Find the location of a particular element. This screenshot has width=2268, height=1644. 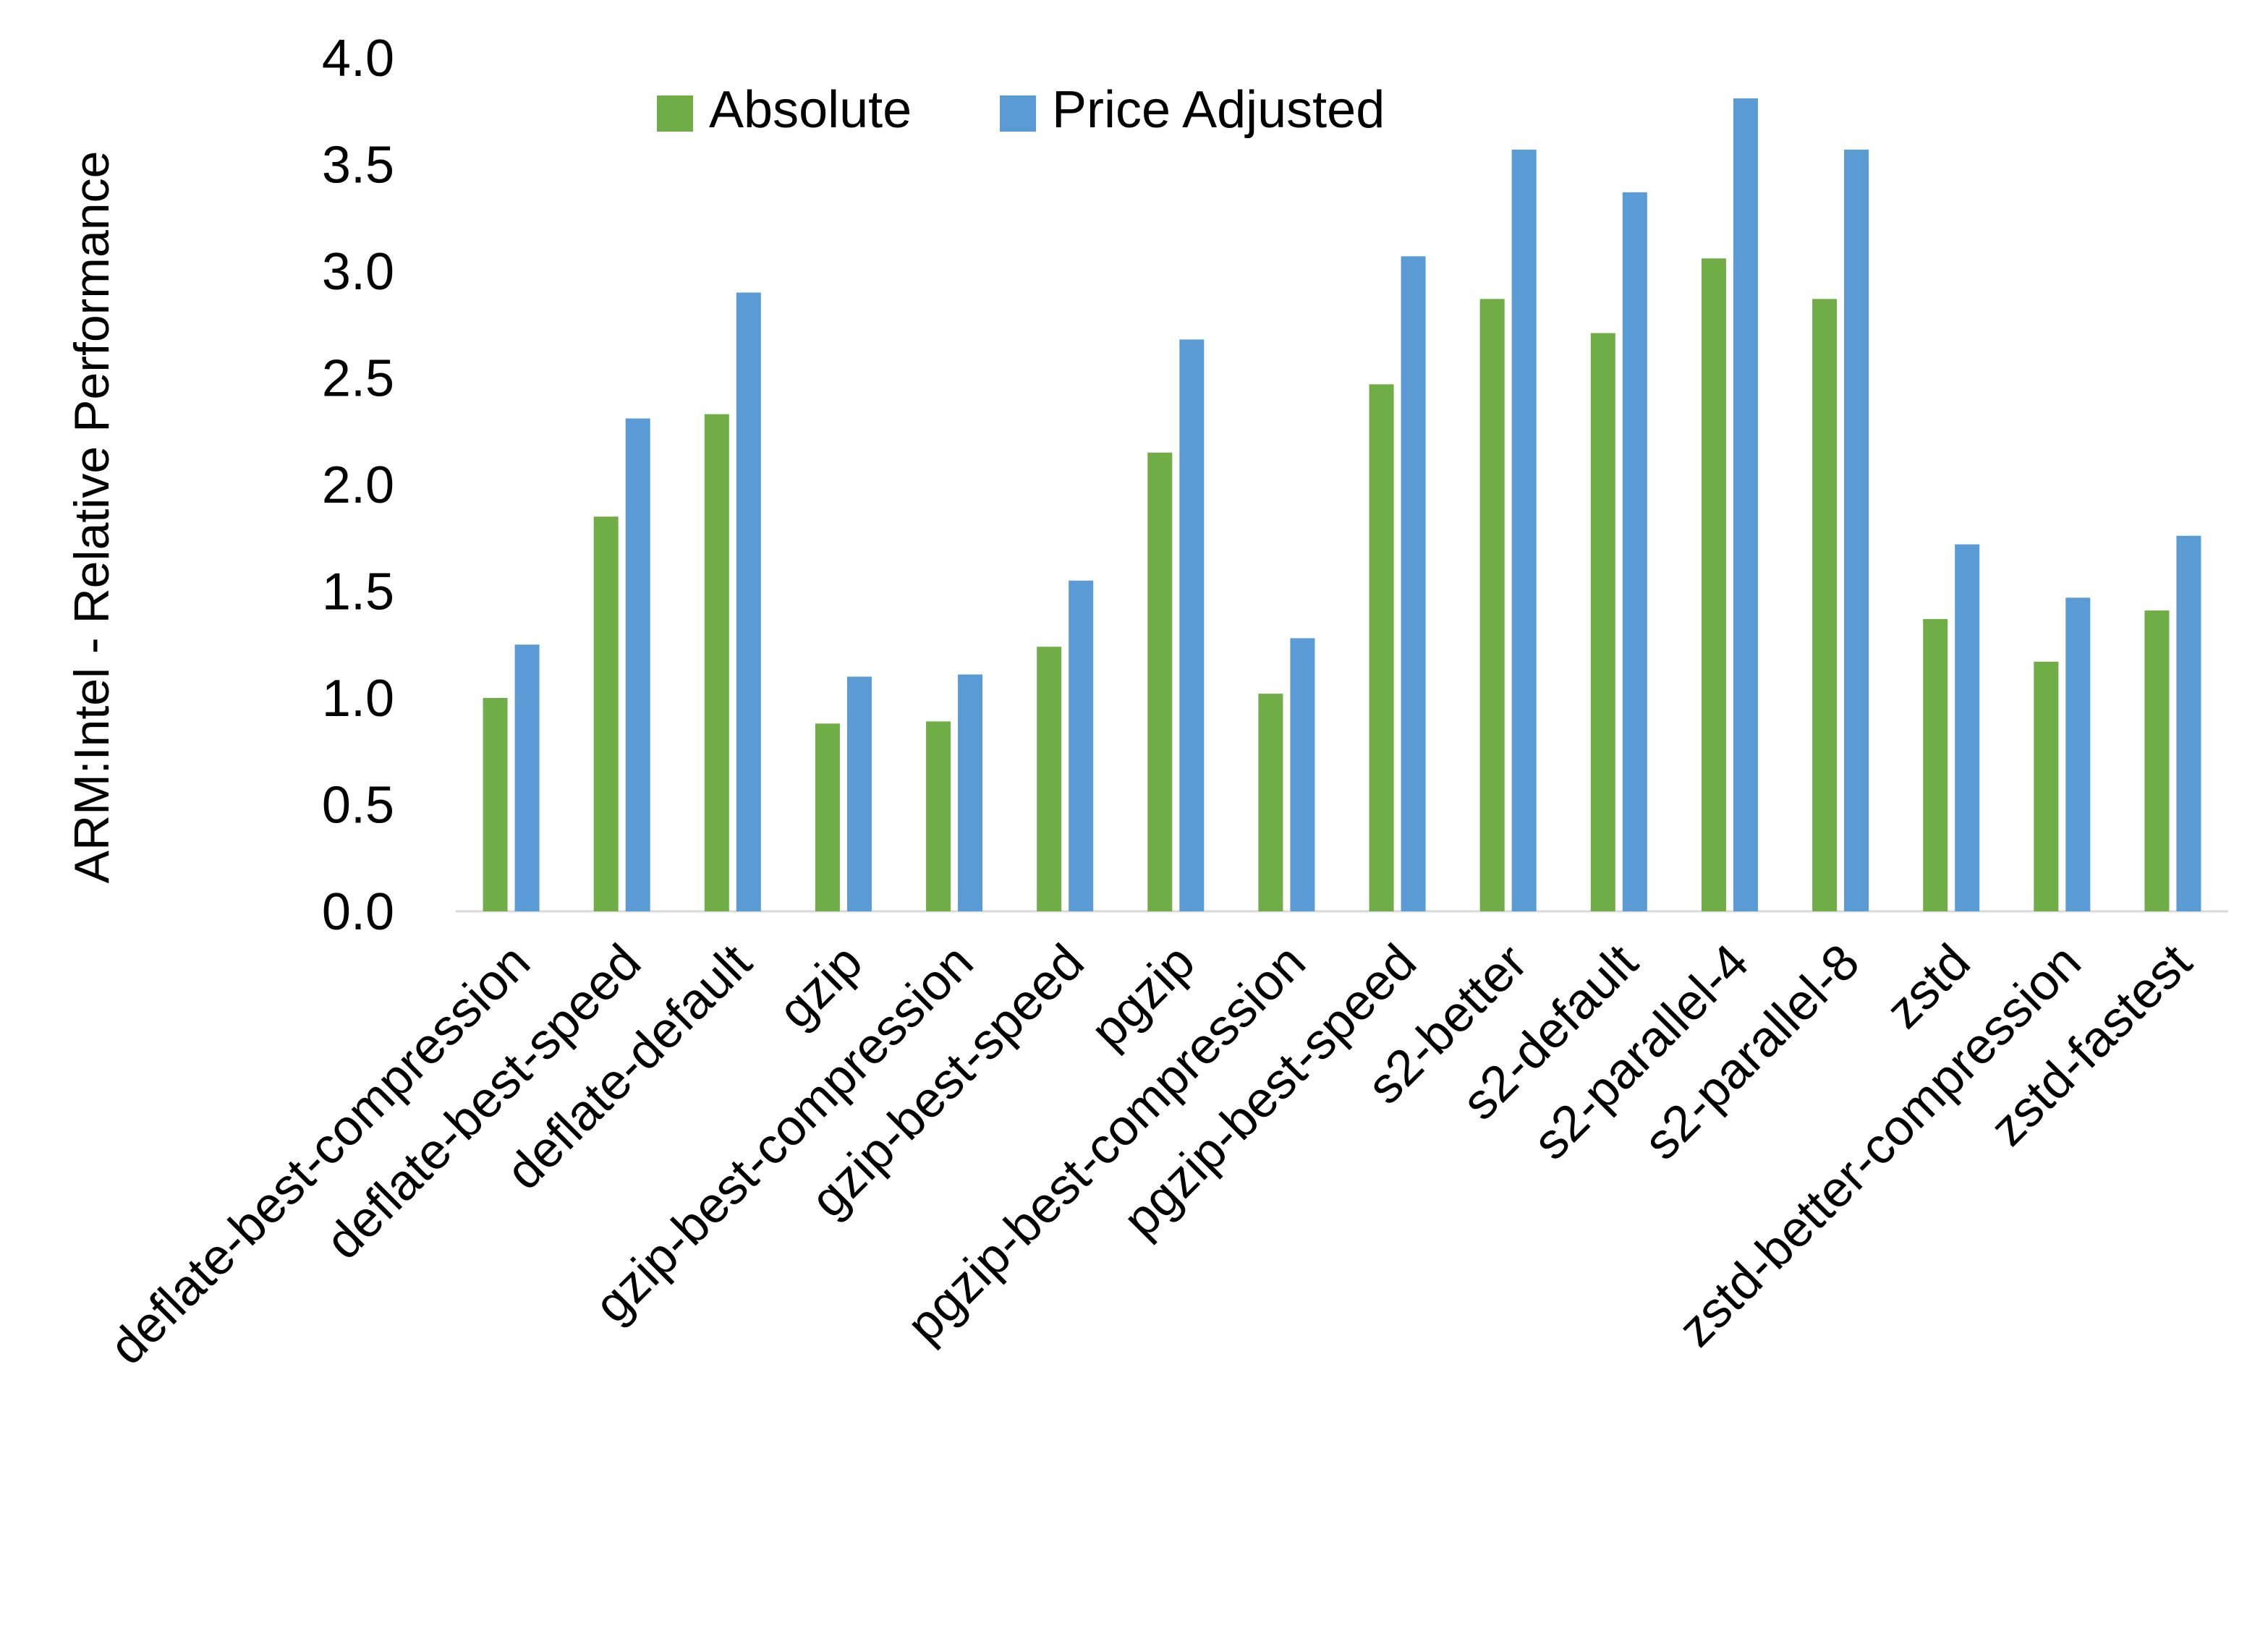

legend: Absolute Price Adjusted is located at coordinates (1021, 110).